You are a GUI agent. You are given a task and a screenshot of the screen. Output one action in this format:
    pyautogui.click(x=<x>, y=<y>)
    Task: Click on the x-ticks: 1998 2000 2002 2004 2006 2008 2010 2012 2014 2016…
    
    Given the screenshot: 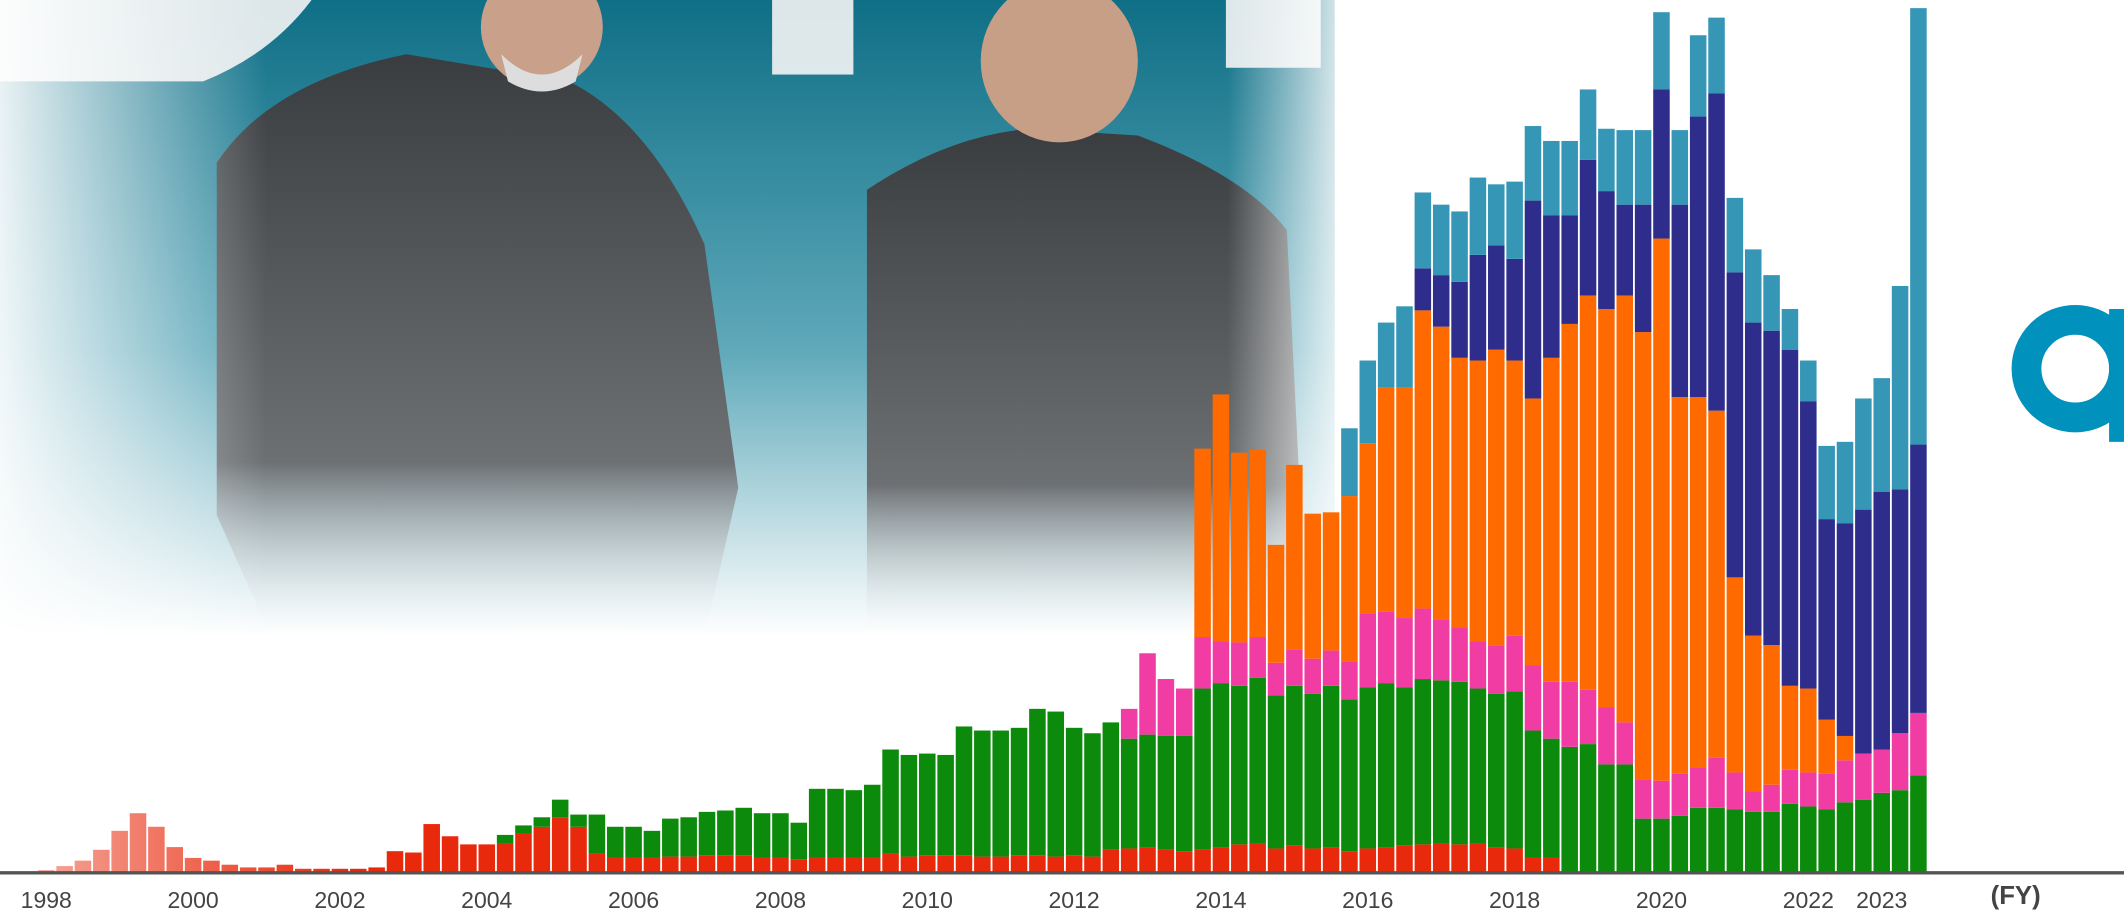 What is the action you would take?
    pyautogui.click(x=964, y=900)
    